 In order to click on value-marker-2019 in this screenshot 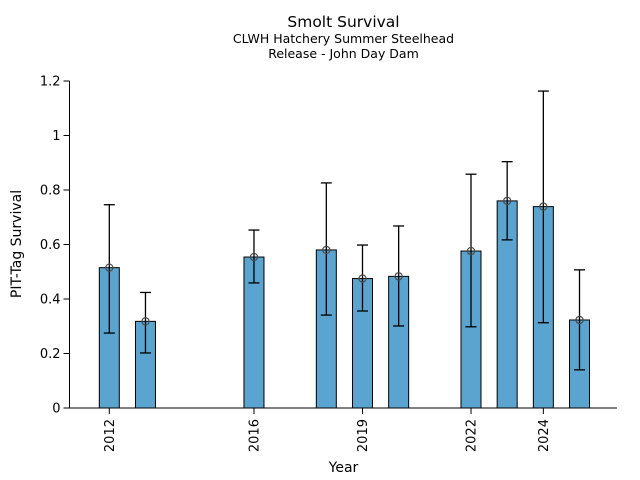, I will do `click(362, 278)`.